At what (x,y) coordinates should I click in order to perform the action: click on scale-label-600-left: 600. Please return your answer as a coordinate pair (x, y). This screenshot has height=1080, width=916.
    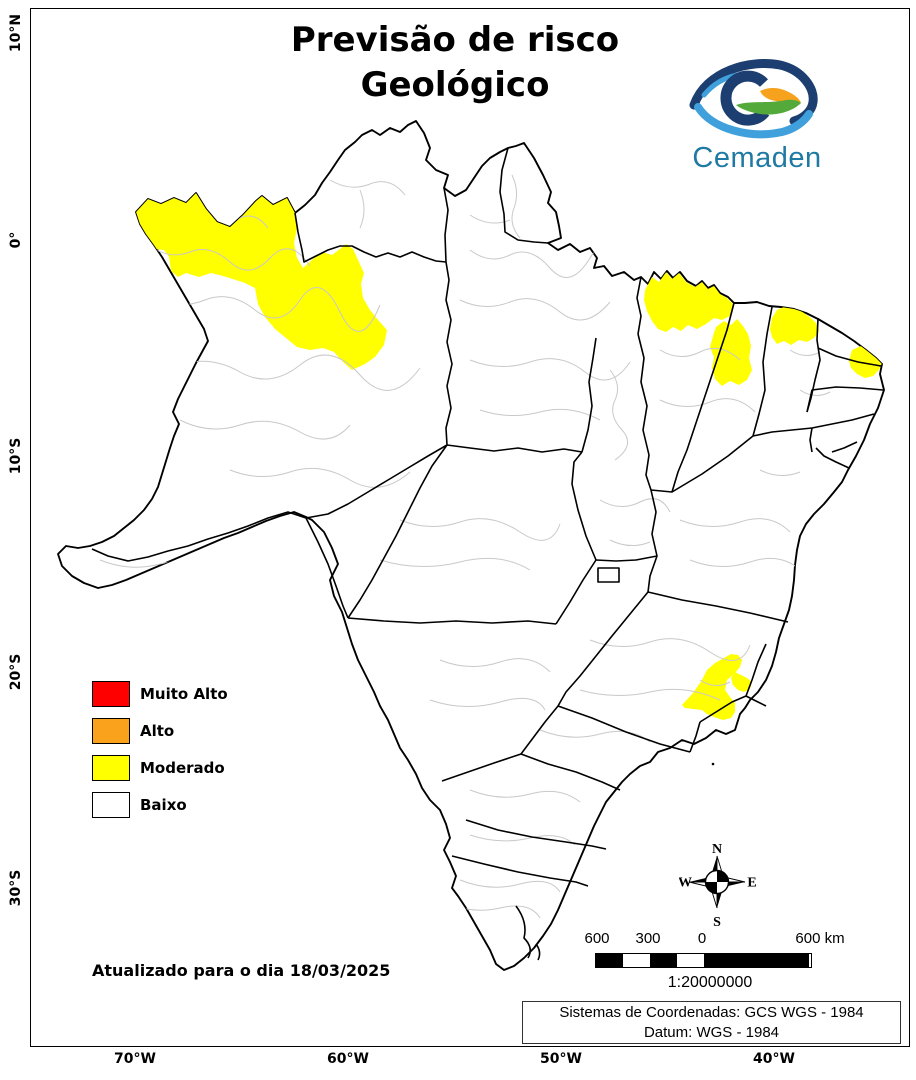
    Looking at the image, I should click on (597, 938).